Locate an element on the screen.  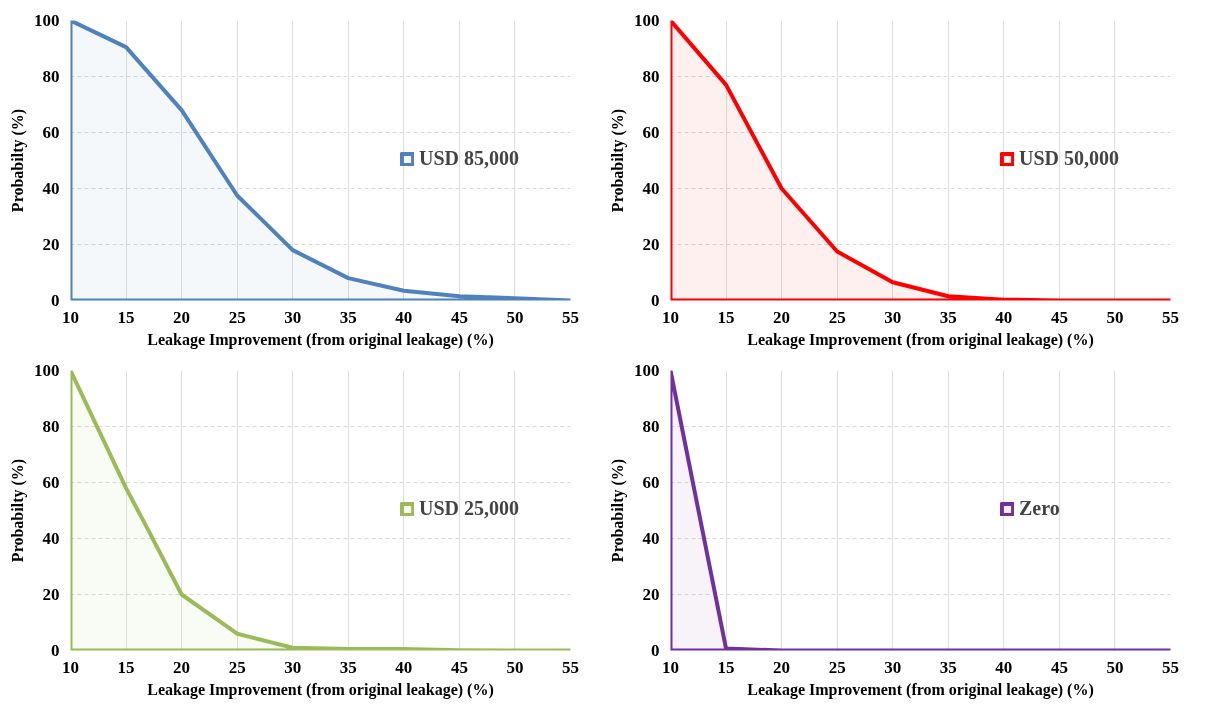
legend-label: Zero is located at coordinates (1039, 508).